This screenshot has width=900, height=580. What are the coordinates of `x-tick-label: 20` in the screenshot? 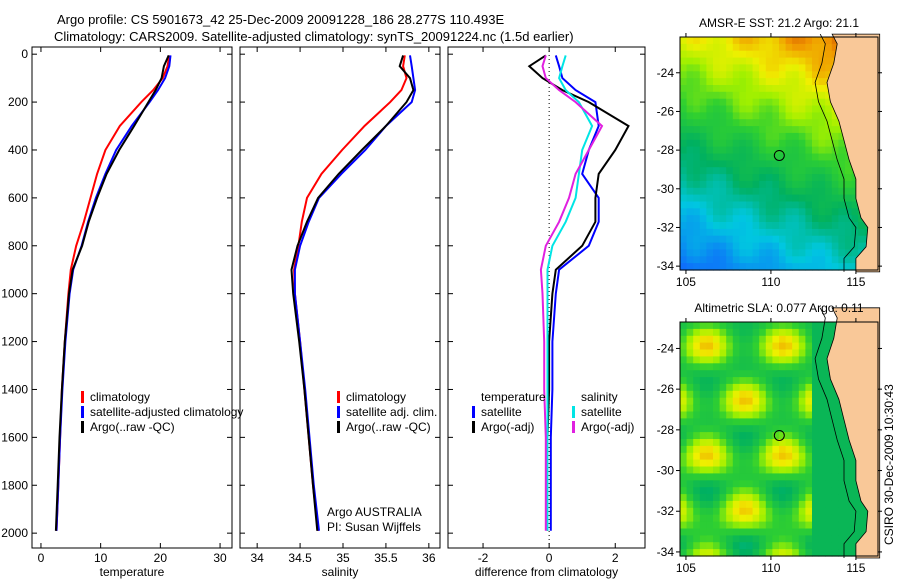 It's located at (161, 558).